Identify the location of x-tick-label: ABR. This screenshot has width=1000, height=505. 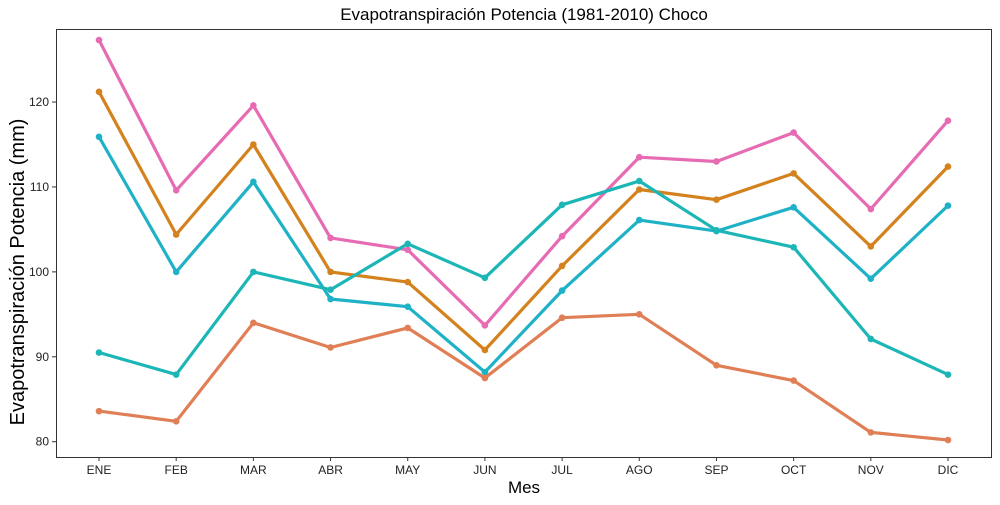
(330, 470).